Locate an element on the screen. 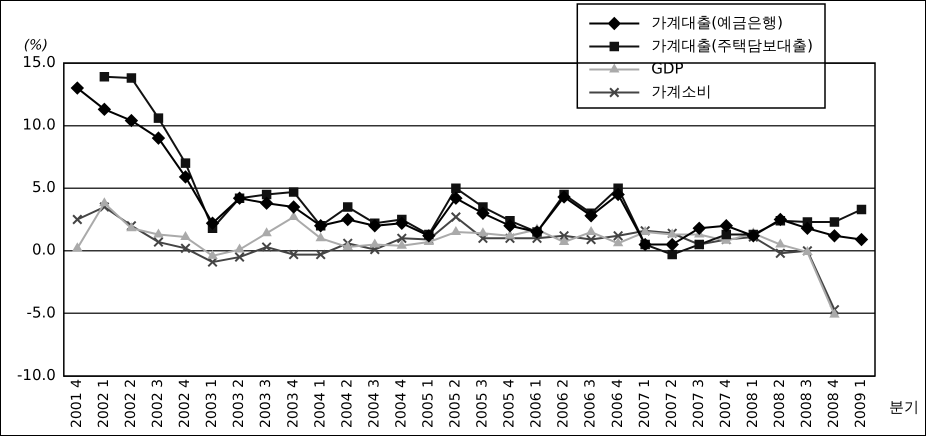 This screenshot has width=926, height=436. x-tick-label: 2009 1 is located at coordinates (861, 403).